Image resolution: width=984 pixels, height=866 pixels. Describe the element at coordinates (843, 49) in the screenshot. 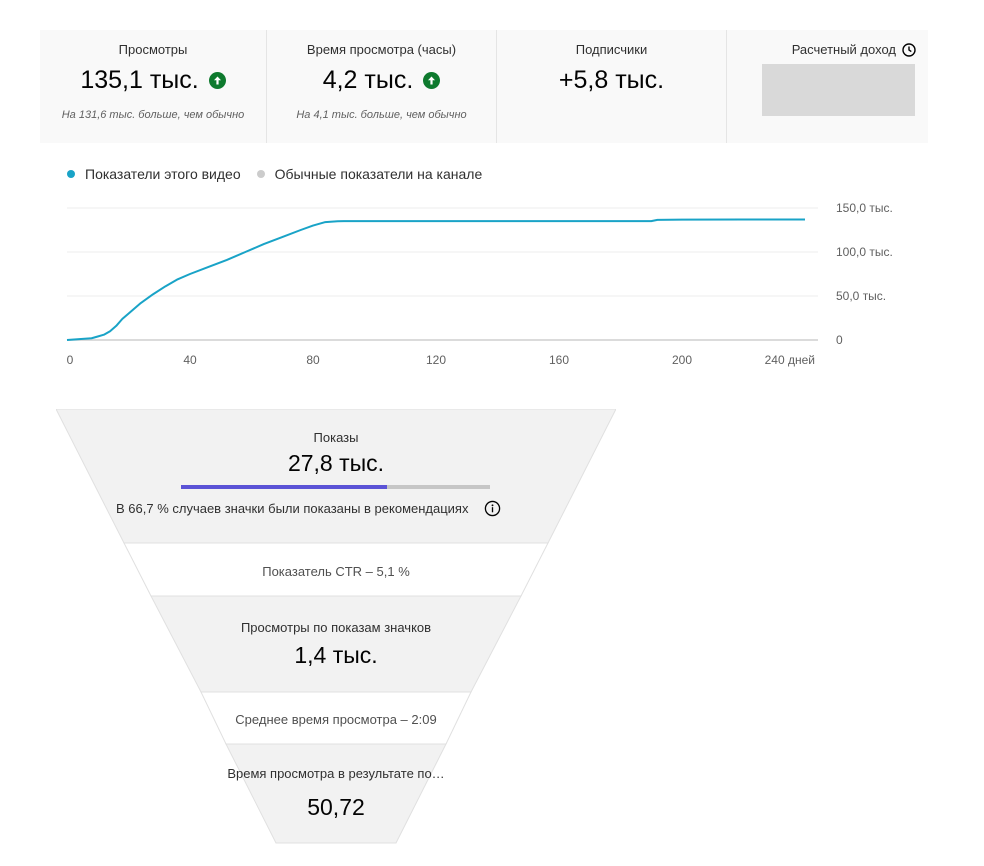

I see `revenue-title: Расчетный доход` at that location.